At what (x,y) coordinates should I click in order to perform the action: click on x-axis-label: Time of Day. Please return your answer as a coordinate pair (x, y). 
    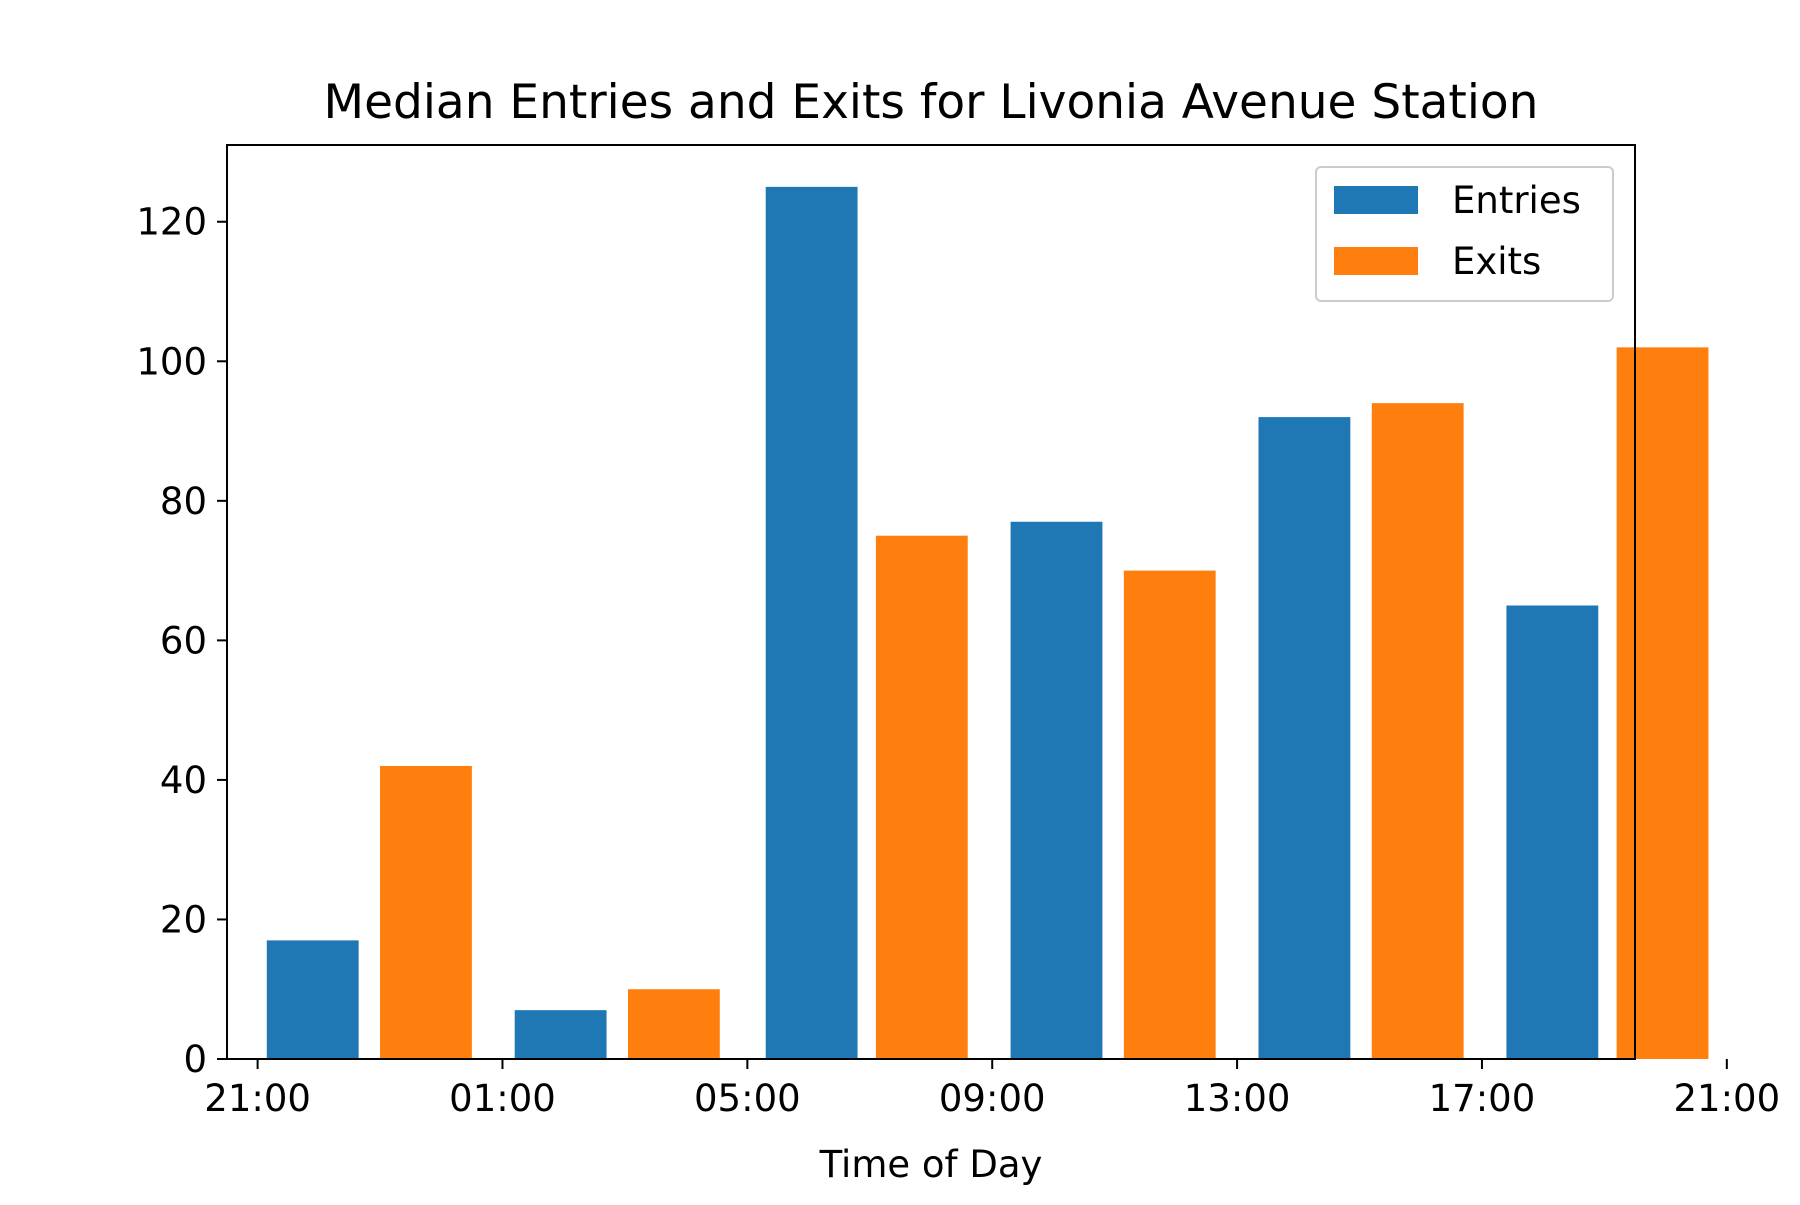
    Looking at the image, I should click on (931, 1164).